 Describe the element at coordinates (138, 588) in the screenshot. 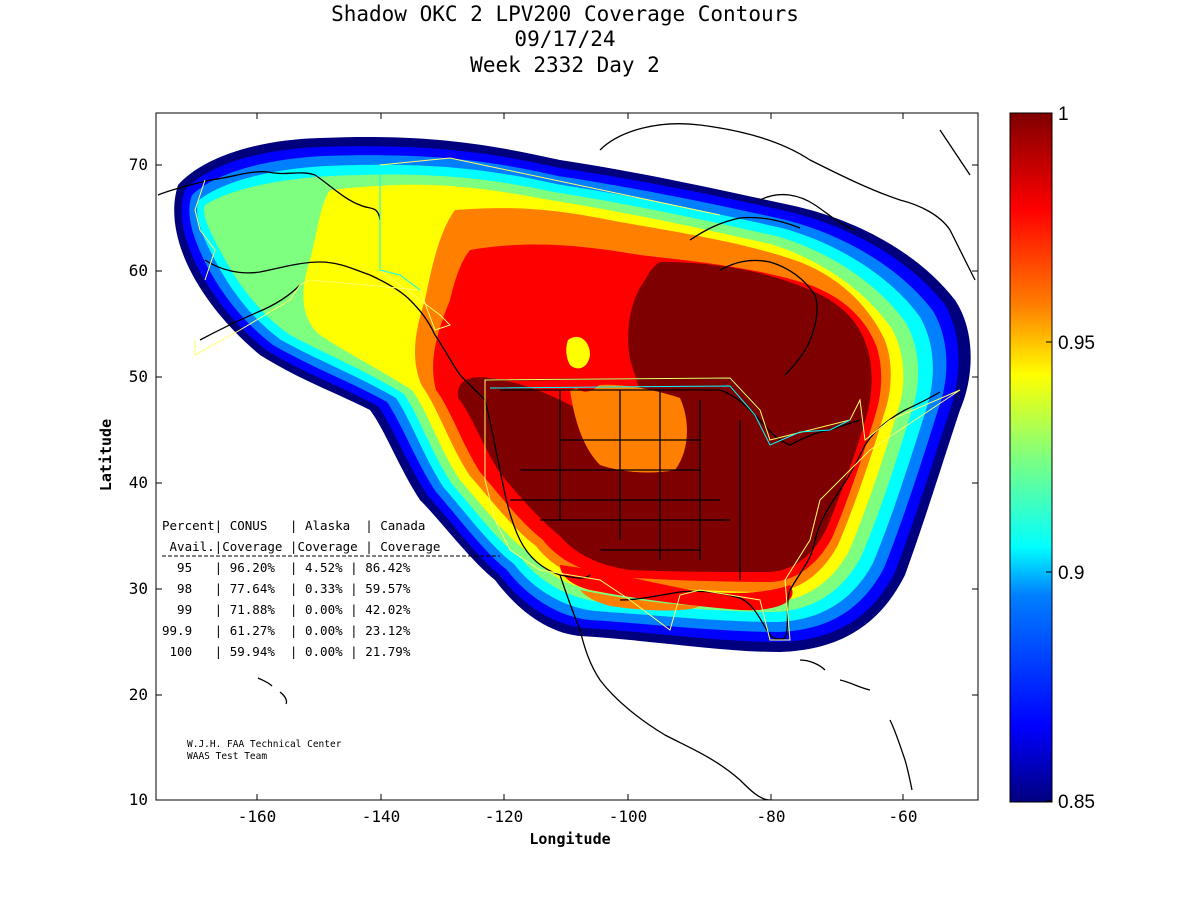

I see `y-tick-label: 30` at that location.